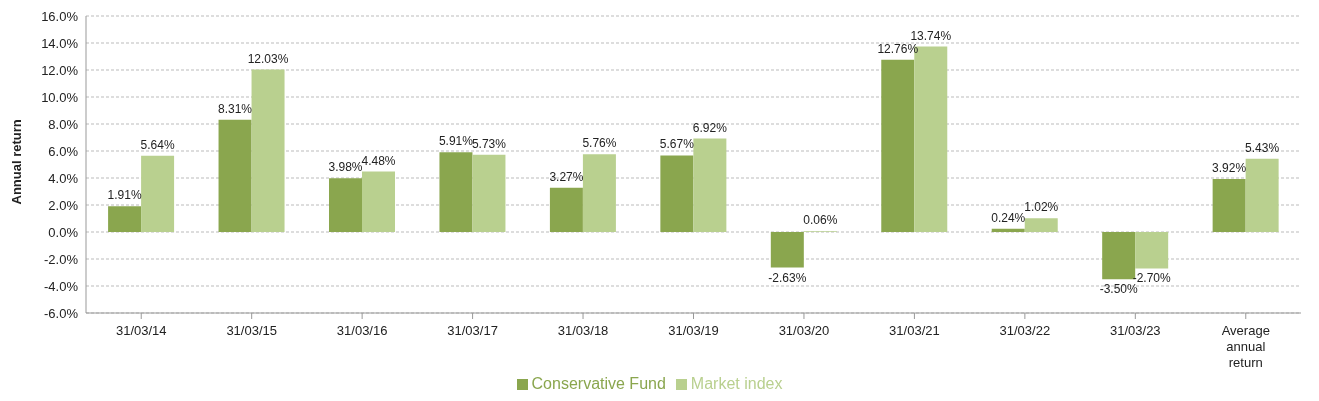 The image size is (1319, 401). What do you see at coordinates (489, 143) in the screenshot?
I see `data-label: 5.73%` at bounding box center [489, 143].